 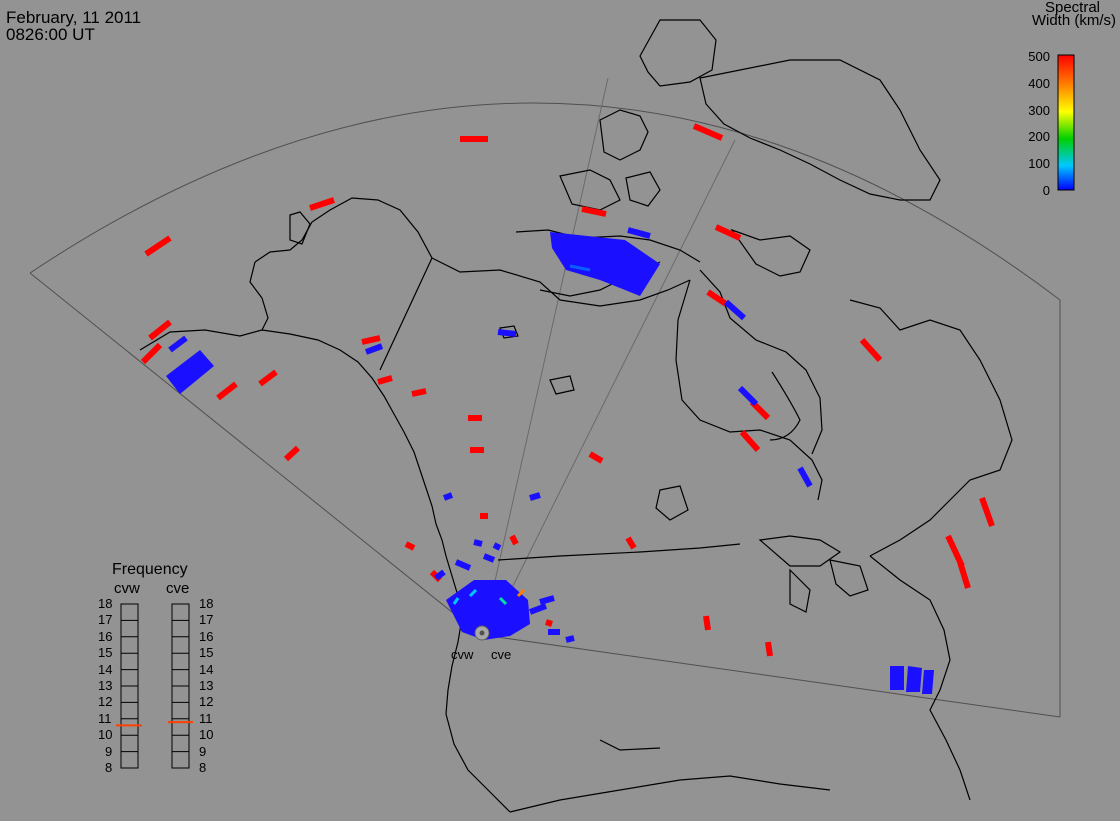 What do you see at coordinates (482, 633) in the screenshot?
I see `radar-site-markers` at bounding box center [482, 633].